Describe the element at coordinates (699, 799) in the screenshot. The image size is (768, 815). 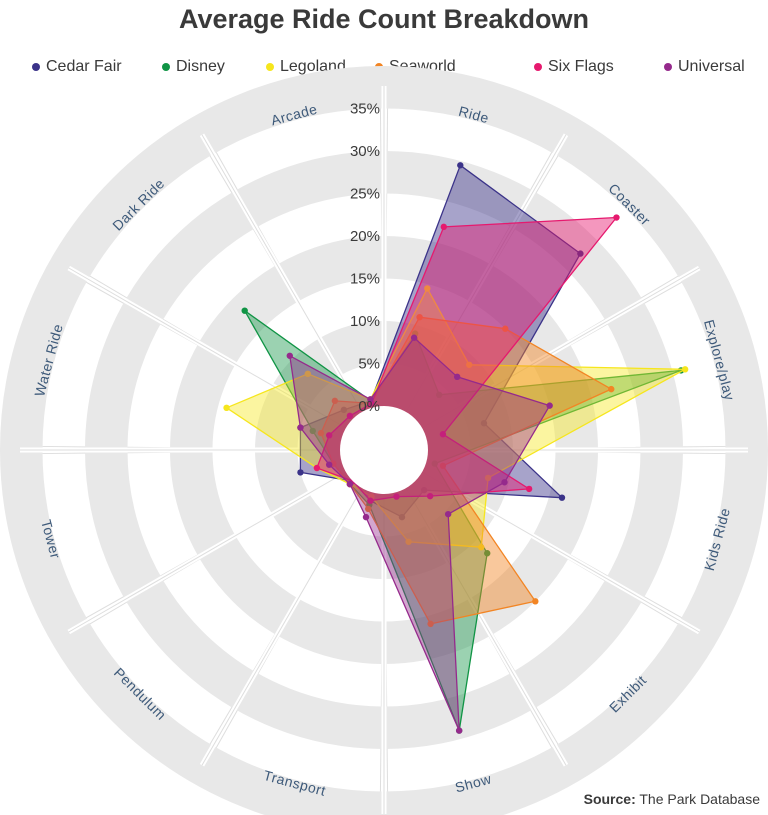
I see `source-text: The Park Database` at that location.